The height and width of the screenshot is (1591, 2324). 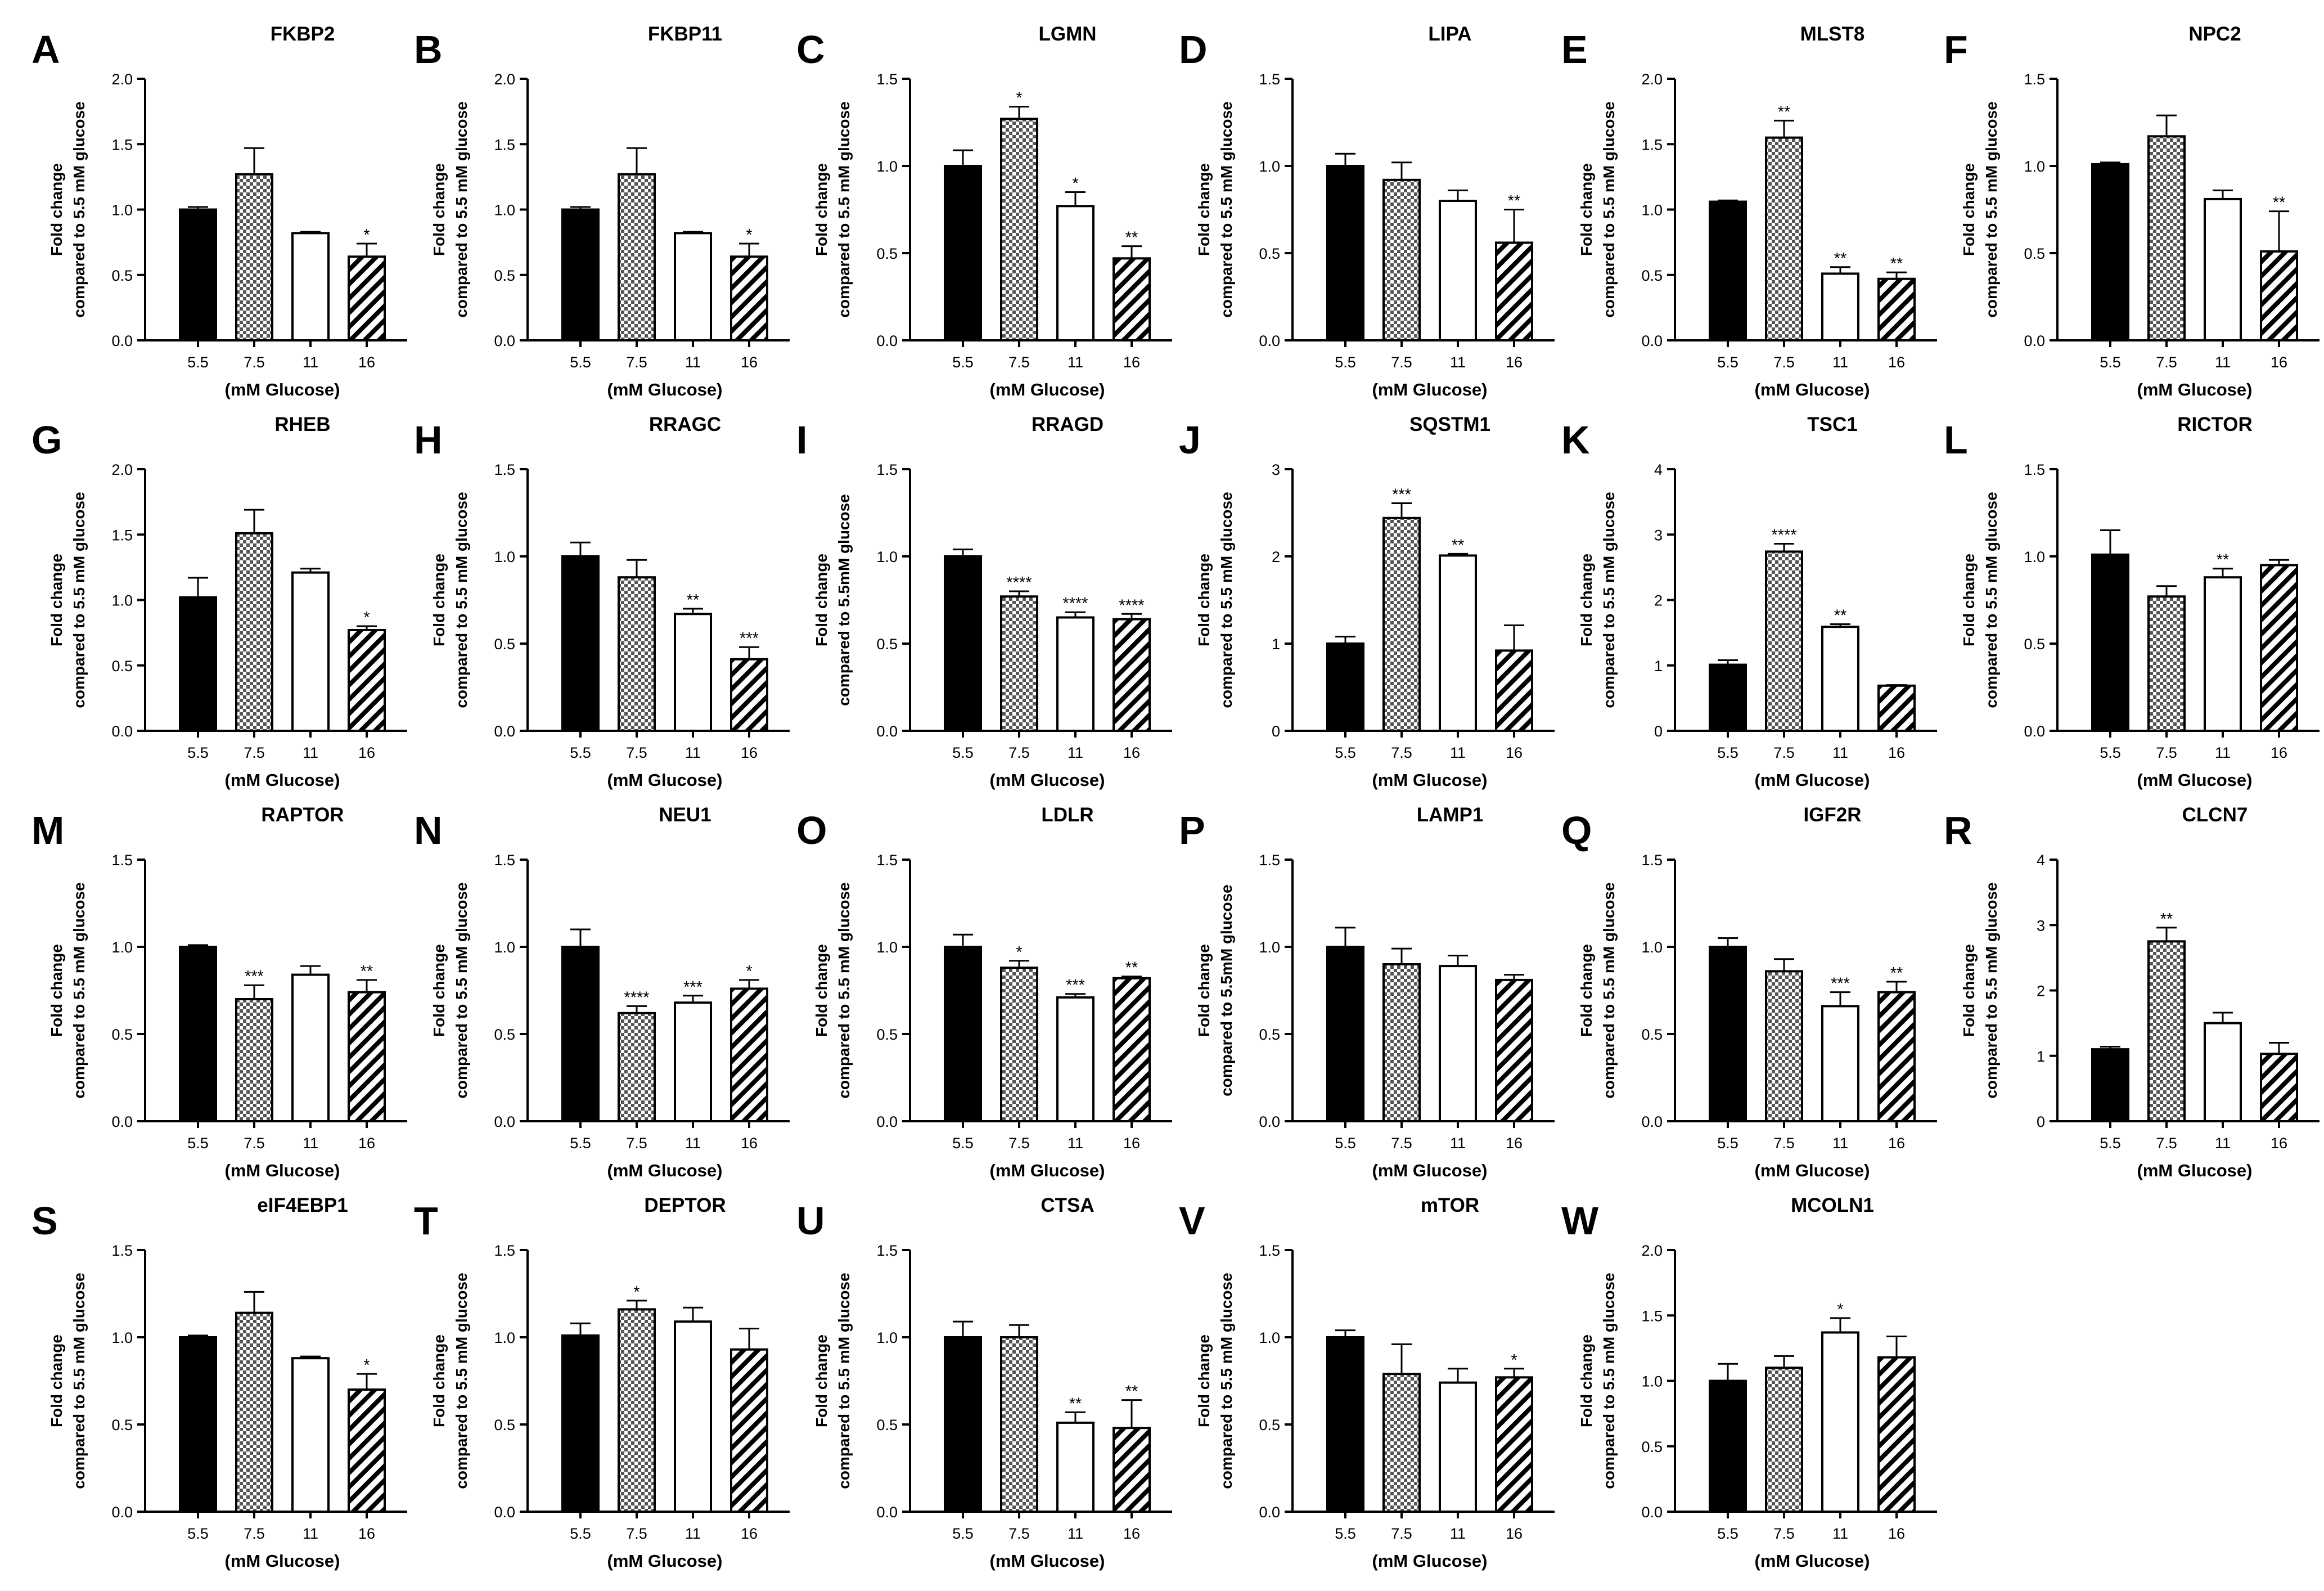 What do you see at coordinates (685, 424) in the screenshot?
I see `panel-title: RRAGC` at bounding box center [685, 424].